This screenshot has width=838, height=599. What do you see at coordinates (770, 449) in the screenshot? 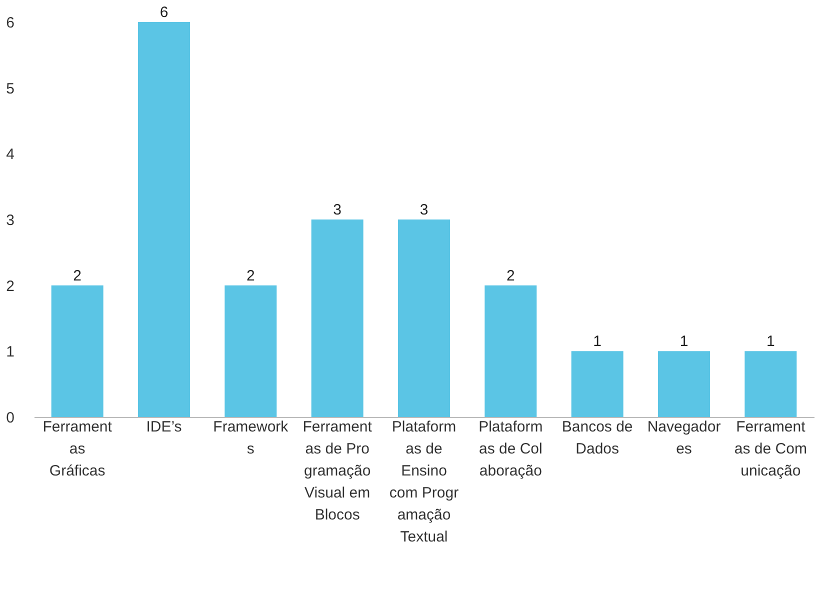
I see `x-tick-label: Ferramentas de Comunicação` at bounding box center [770, 449].